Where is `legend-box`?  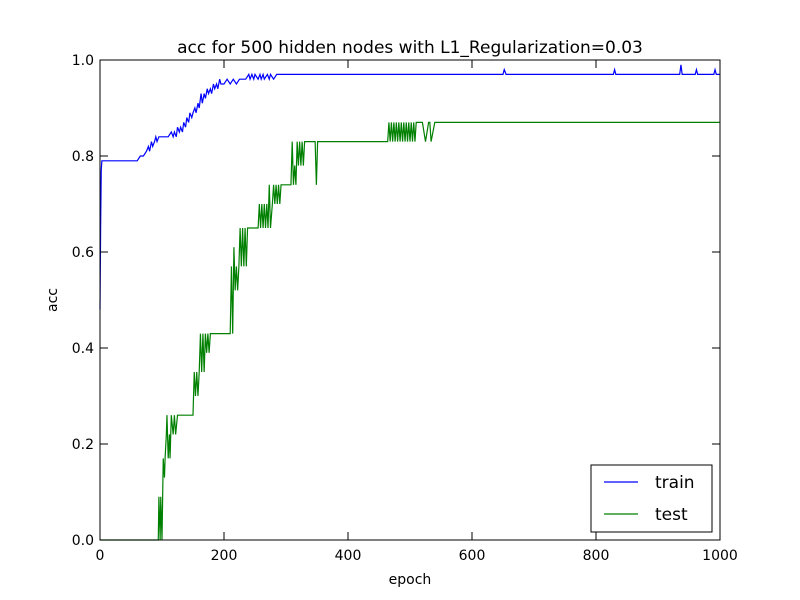 legend-box is located at coordinates (651, 498).